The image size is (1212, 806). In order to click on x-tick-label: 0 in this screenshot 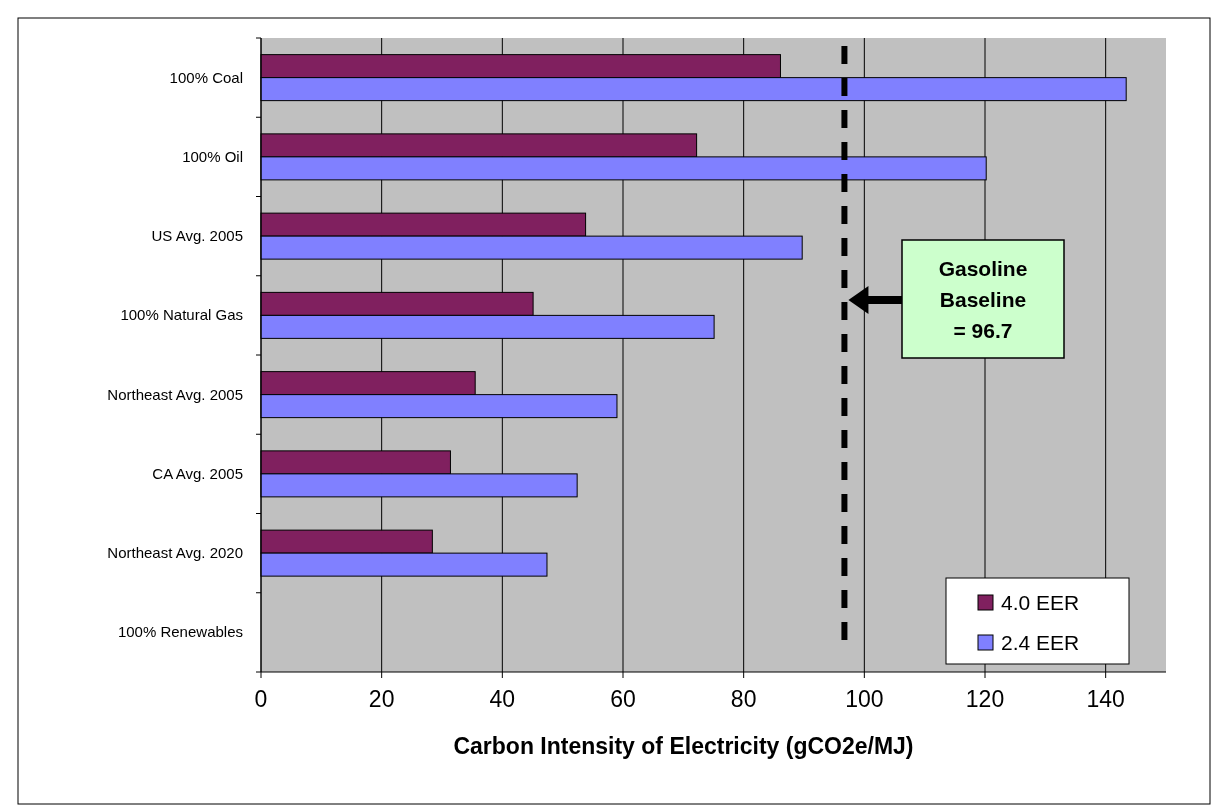, I will do `click(261, 699)`.